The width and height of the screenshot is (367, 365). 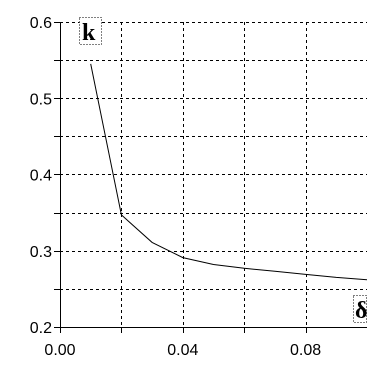 I want to click on y-tick-label: 0.4, so click(x=41, y=176).